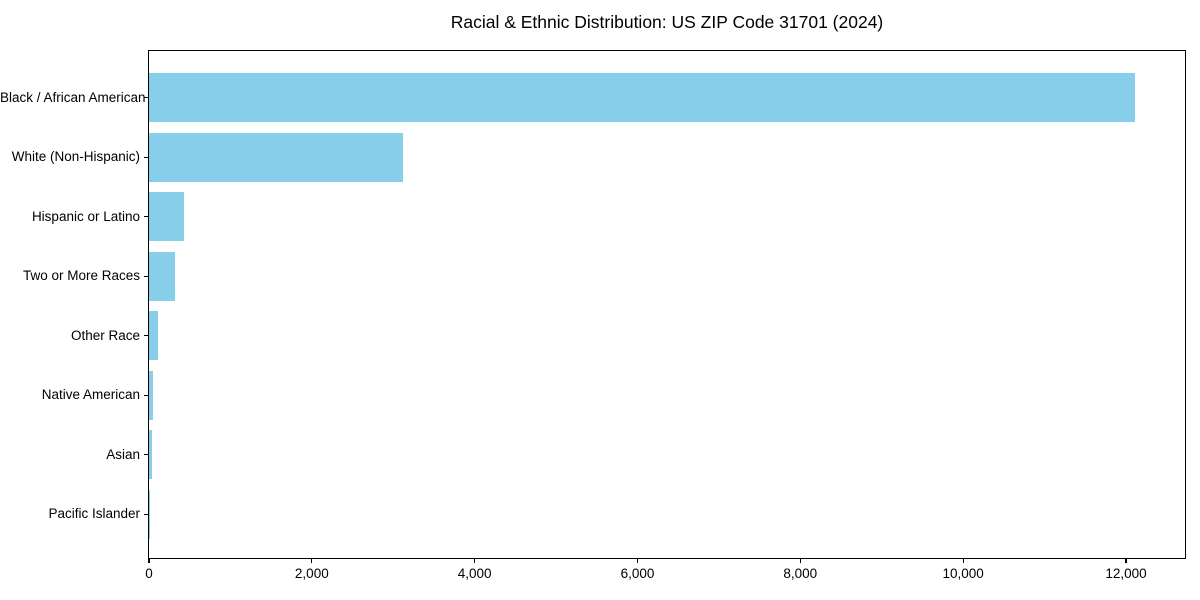 This screenshot has height=600, width=1200. Describe the element at coordinates (73, 97) in the screenshot. I see `y-tick-label: Black / African American` at that location.